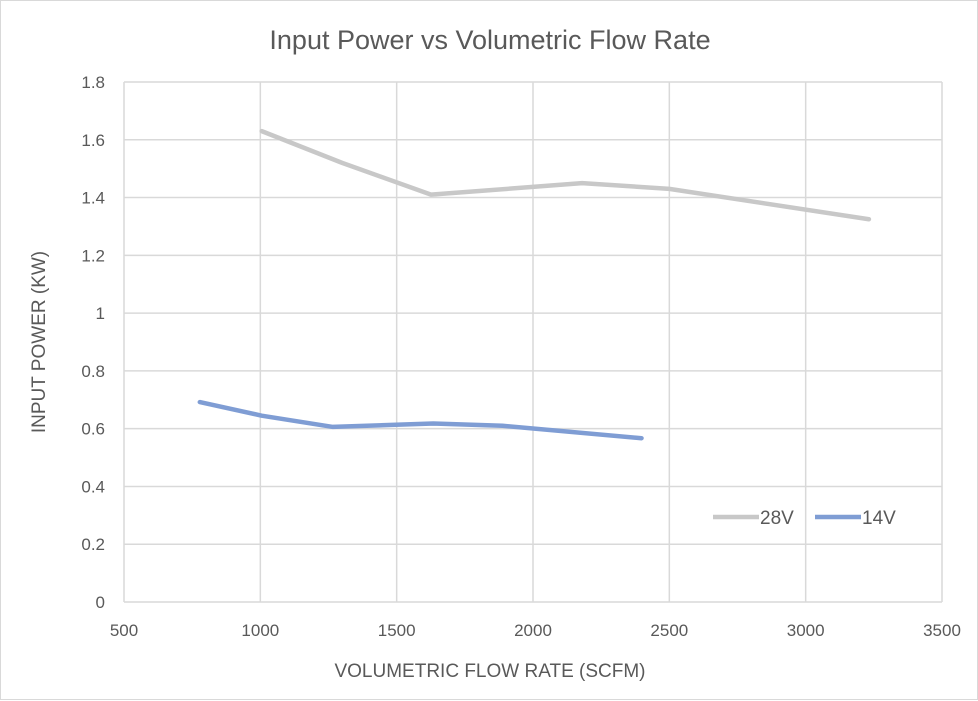  I want to click on y-tick-label: 0.4, so click(93, 486).